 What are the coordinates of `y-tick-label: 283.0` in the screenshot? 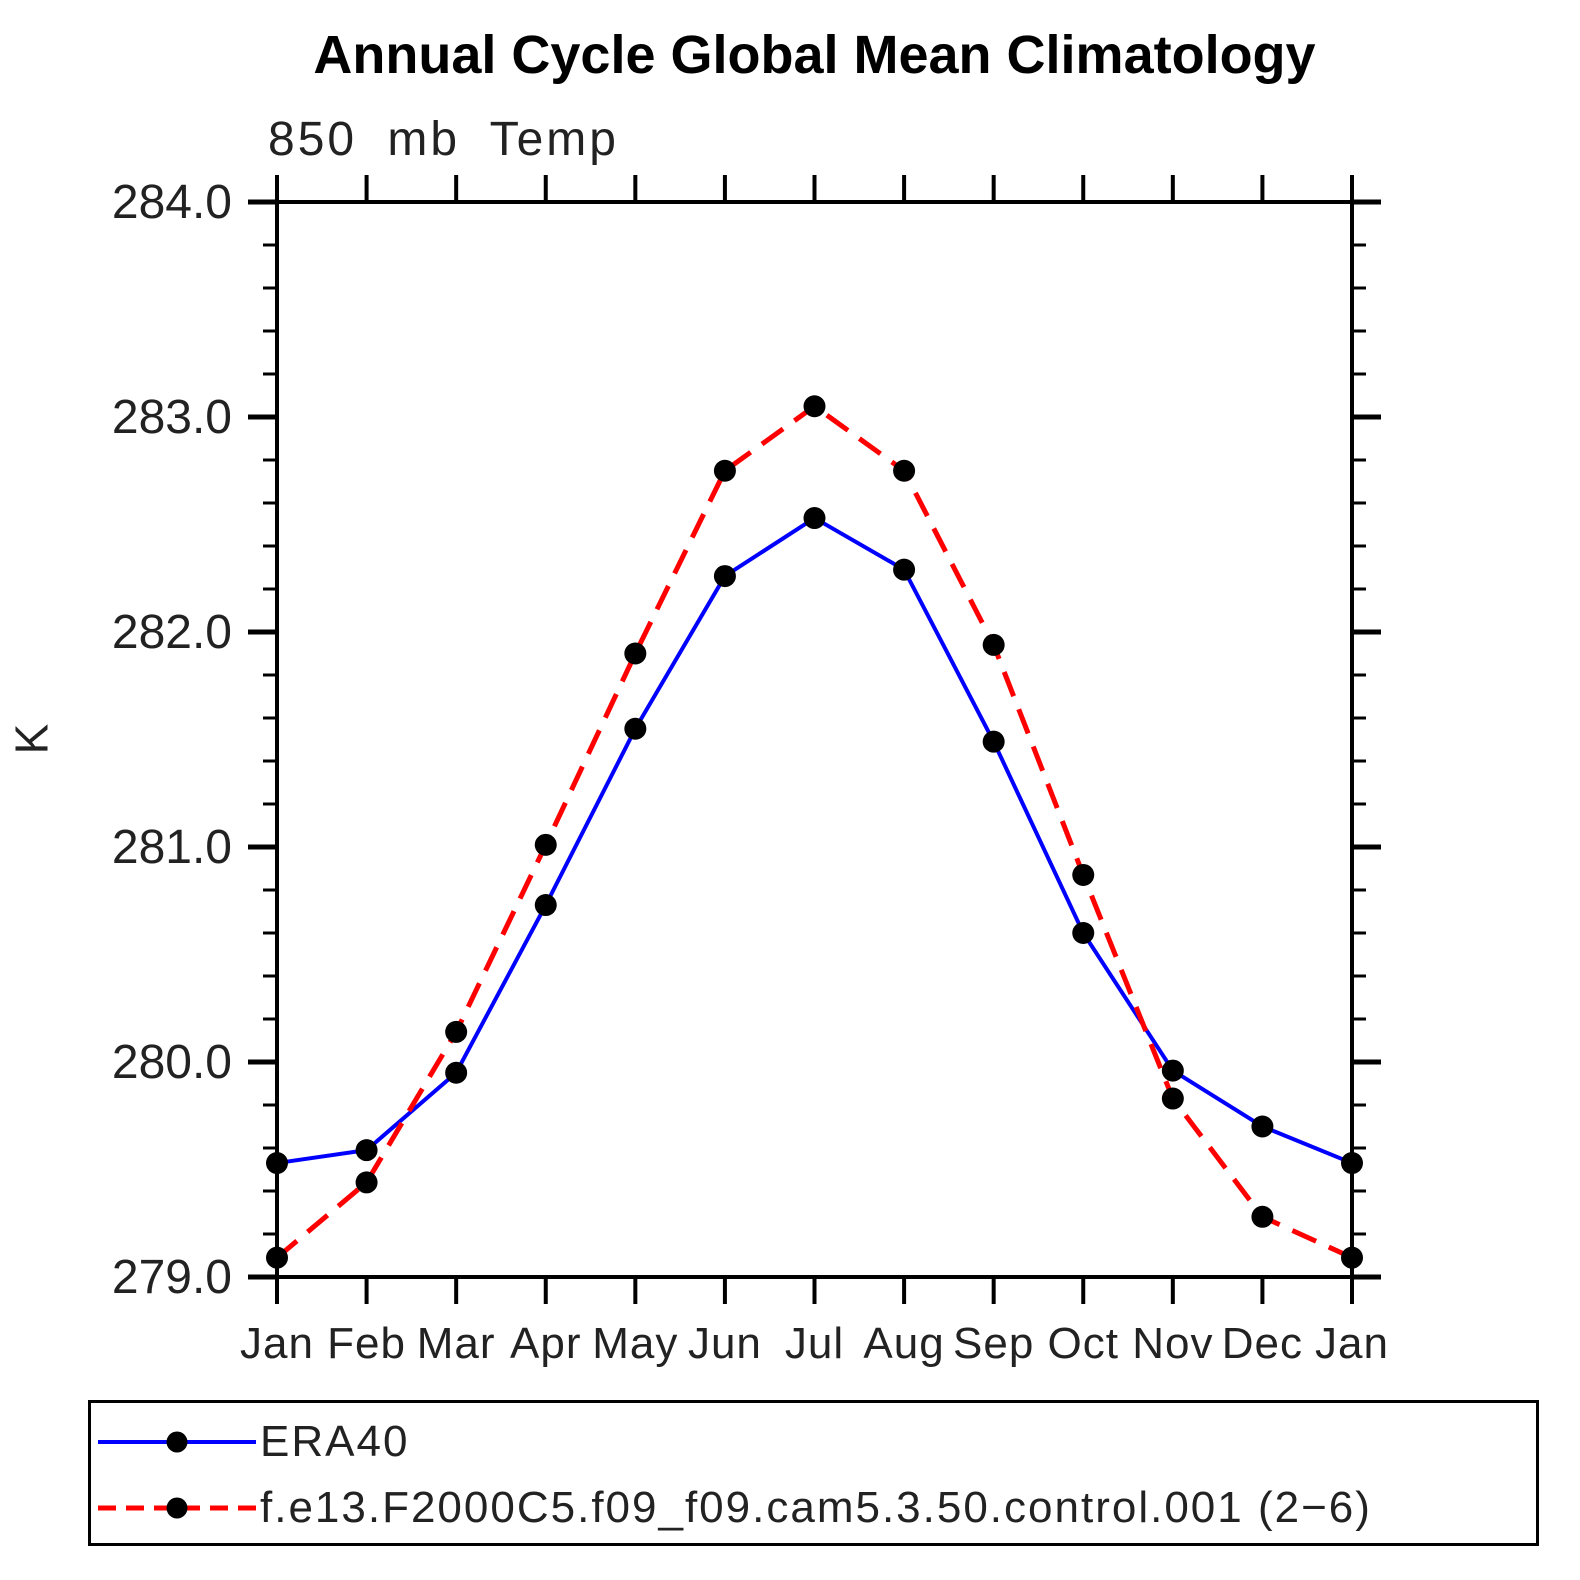 It's located at (172, 417).